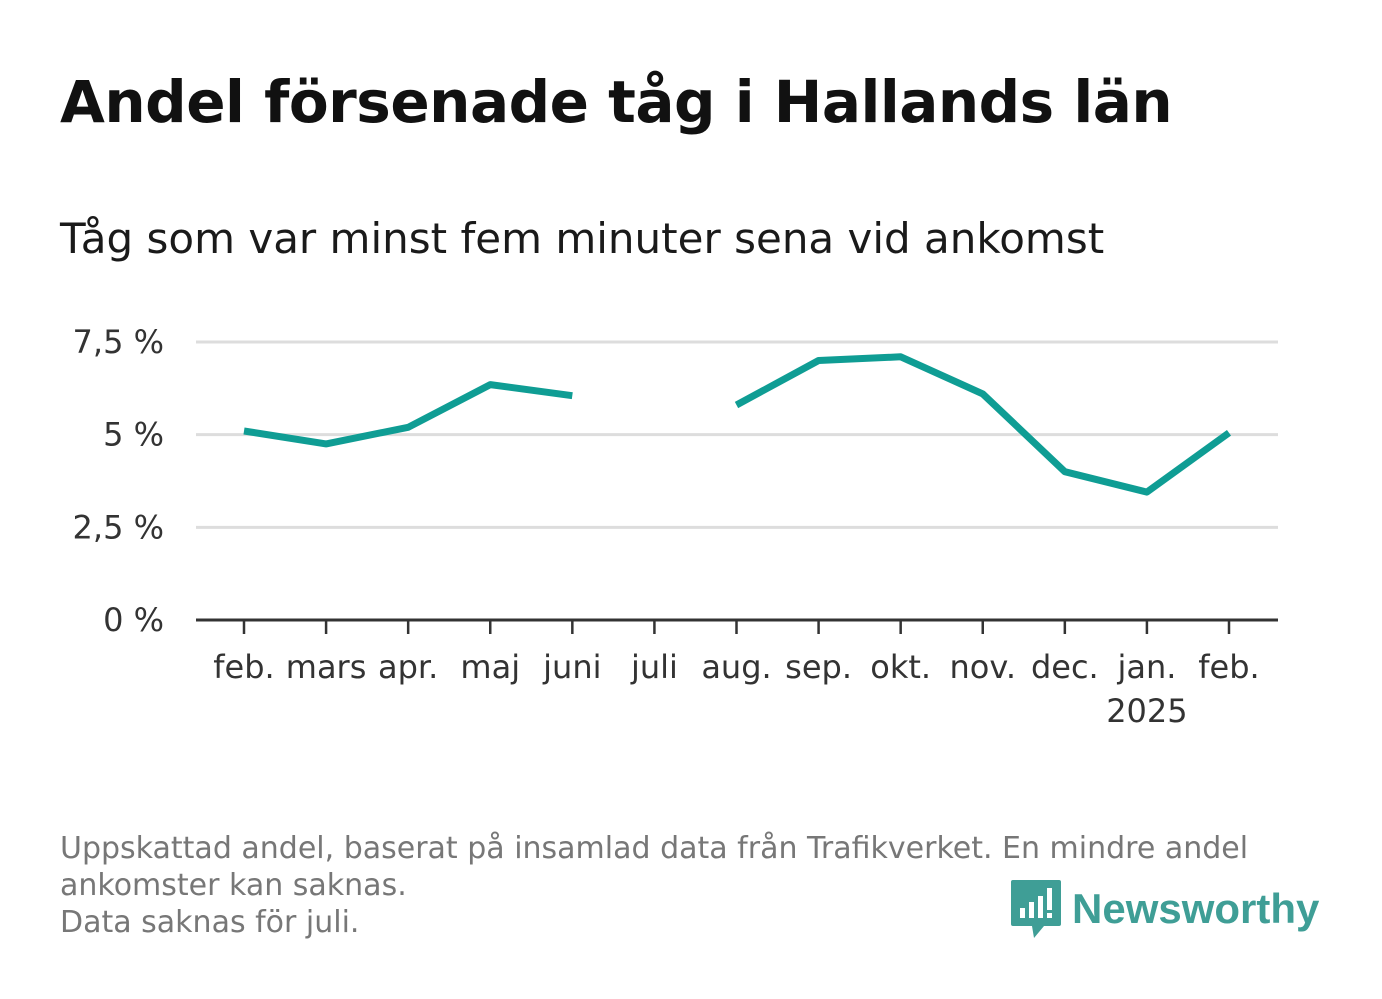 The image size is (1382, 999). Describe the element at coordinates (1196, 908) in the screenshot. I see `brand-name: Newsworthy` at that location.